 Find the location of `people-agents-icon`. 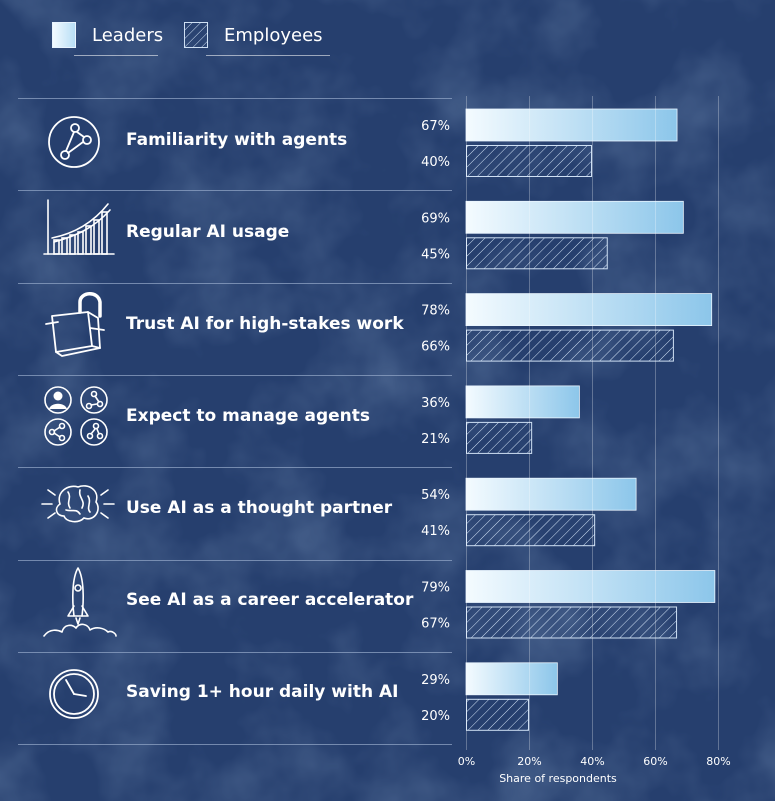

people-agents-icon is located at coordinates (76, 416).